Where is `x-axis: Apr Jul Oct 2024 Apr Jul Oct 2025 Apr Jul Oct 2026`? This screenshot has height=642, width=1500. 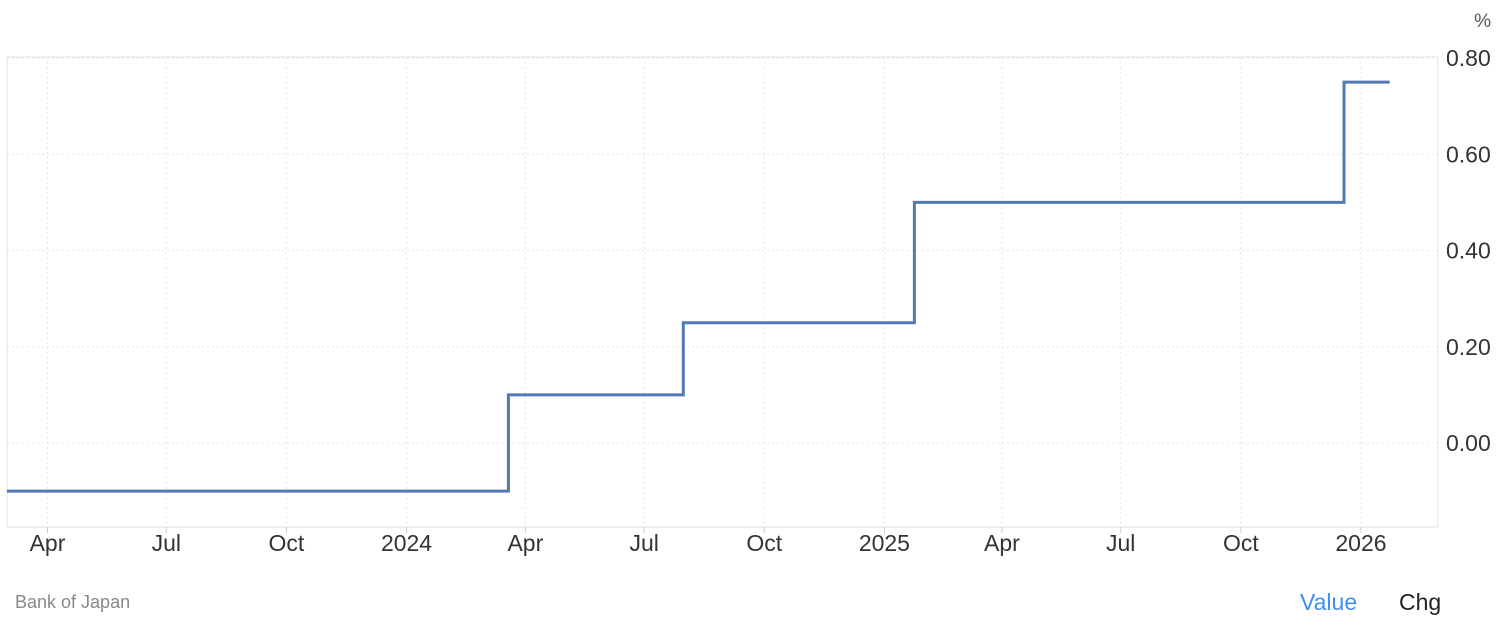 x-axis: Apr Jul Oct 2024 Apr Jul Oct 2025 Apr Jul Oct 2026 is located at coordinates (708, 541).